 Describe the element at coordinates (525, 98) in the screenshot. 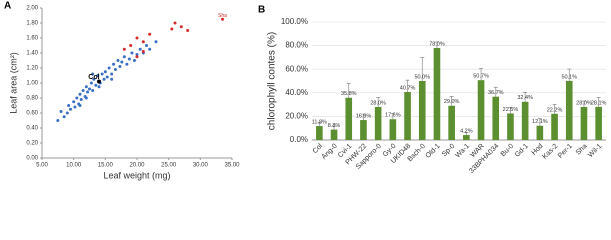

I see `value-label: 32.4%` at that location.